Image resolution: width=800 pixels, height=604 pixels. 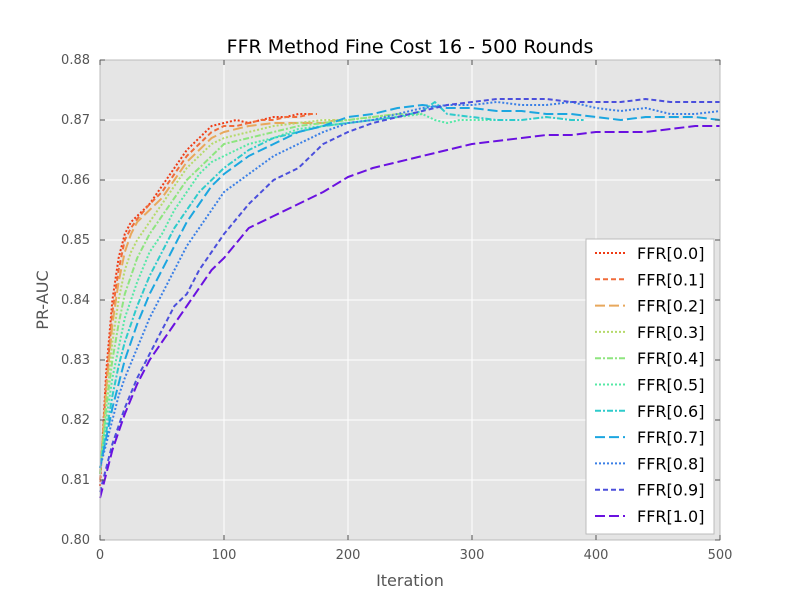 What do you see at coordinates (410, 580) in the screenshot?
I see `x-axis-label: Iteration` at bounding box center [410, 580].